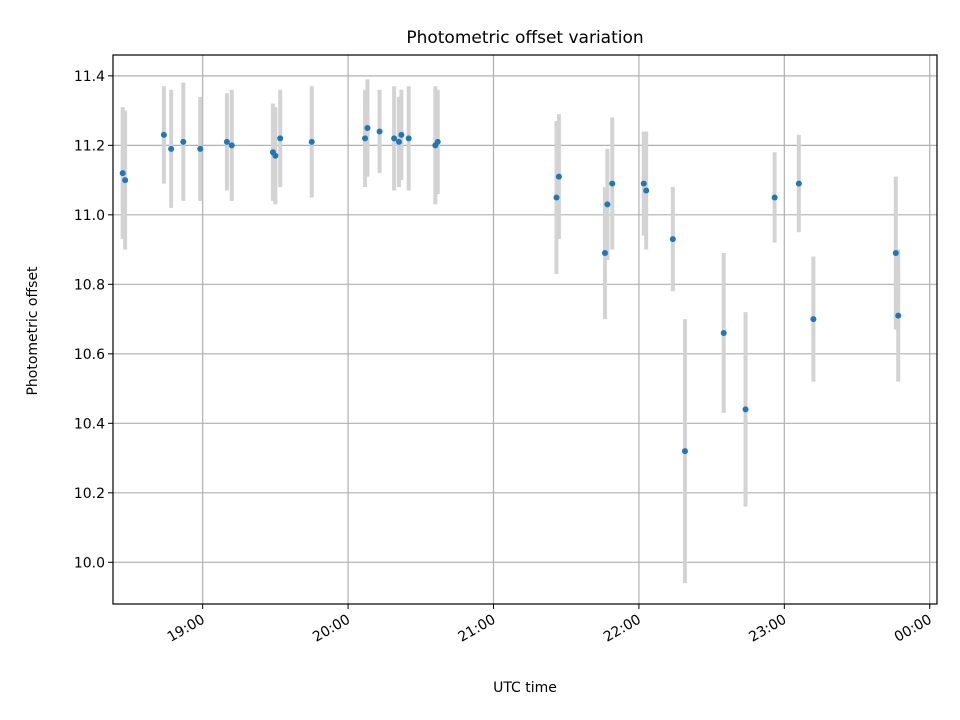 This screenshot has height=720, width=960. I want to click on y-tick-label: 10.0, so click(89, 563).